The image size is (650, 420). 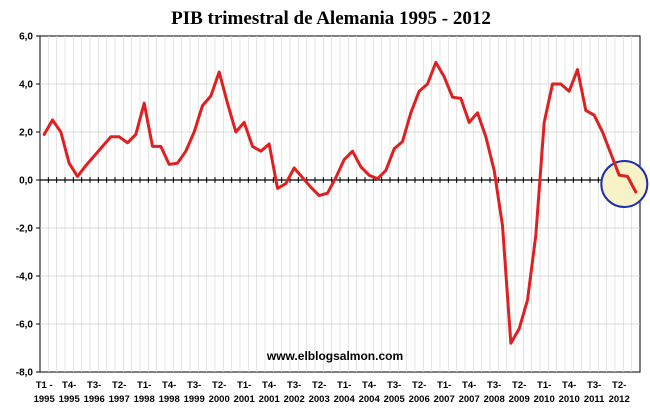 I want to click on x-tick-label-year: 2000, so click(x=219, y=399).